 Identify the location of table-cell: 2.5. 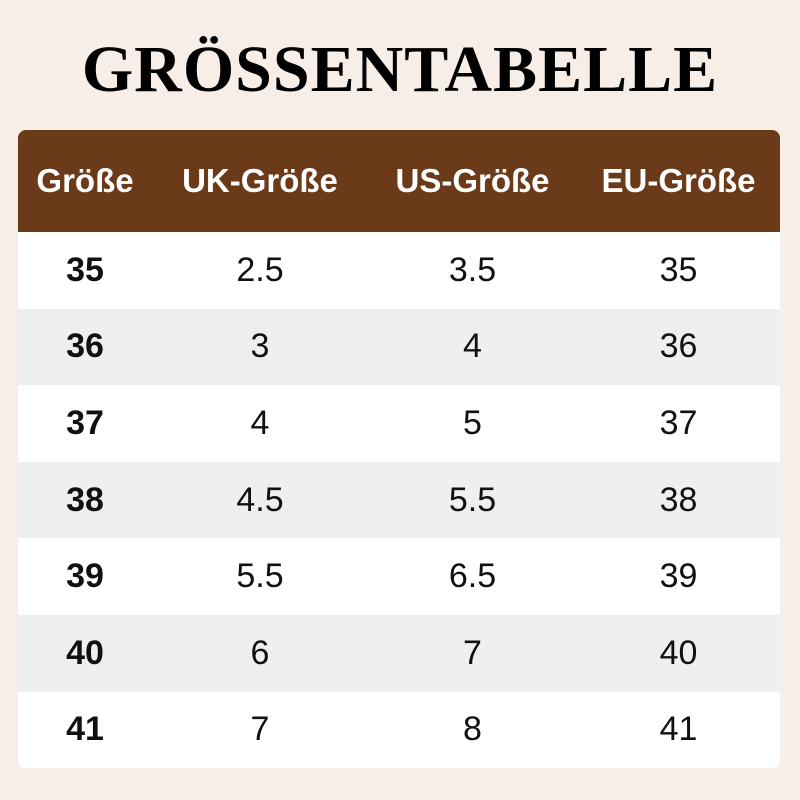
(260, 269).